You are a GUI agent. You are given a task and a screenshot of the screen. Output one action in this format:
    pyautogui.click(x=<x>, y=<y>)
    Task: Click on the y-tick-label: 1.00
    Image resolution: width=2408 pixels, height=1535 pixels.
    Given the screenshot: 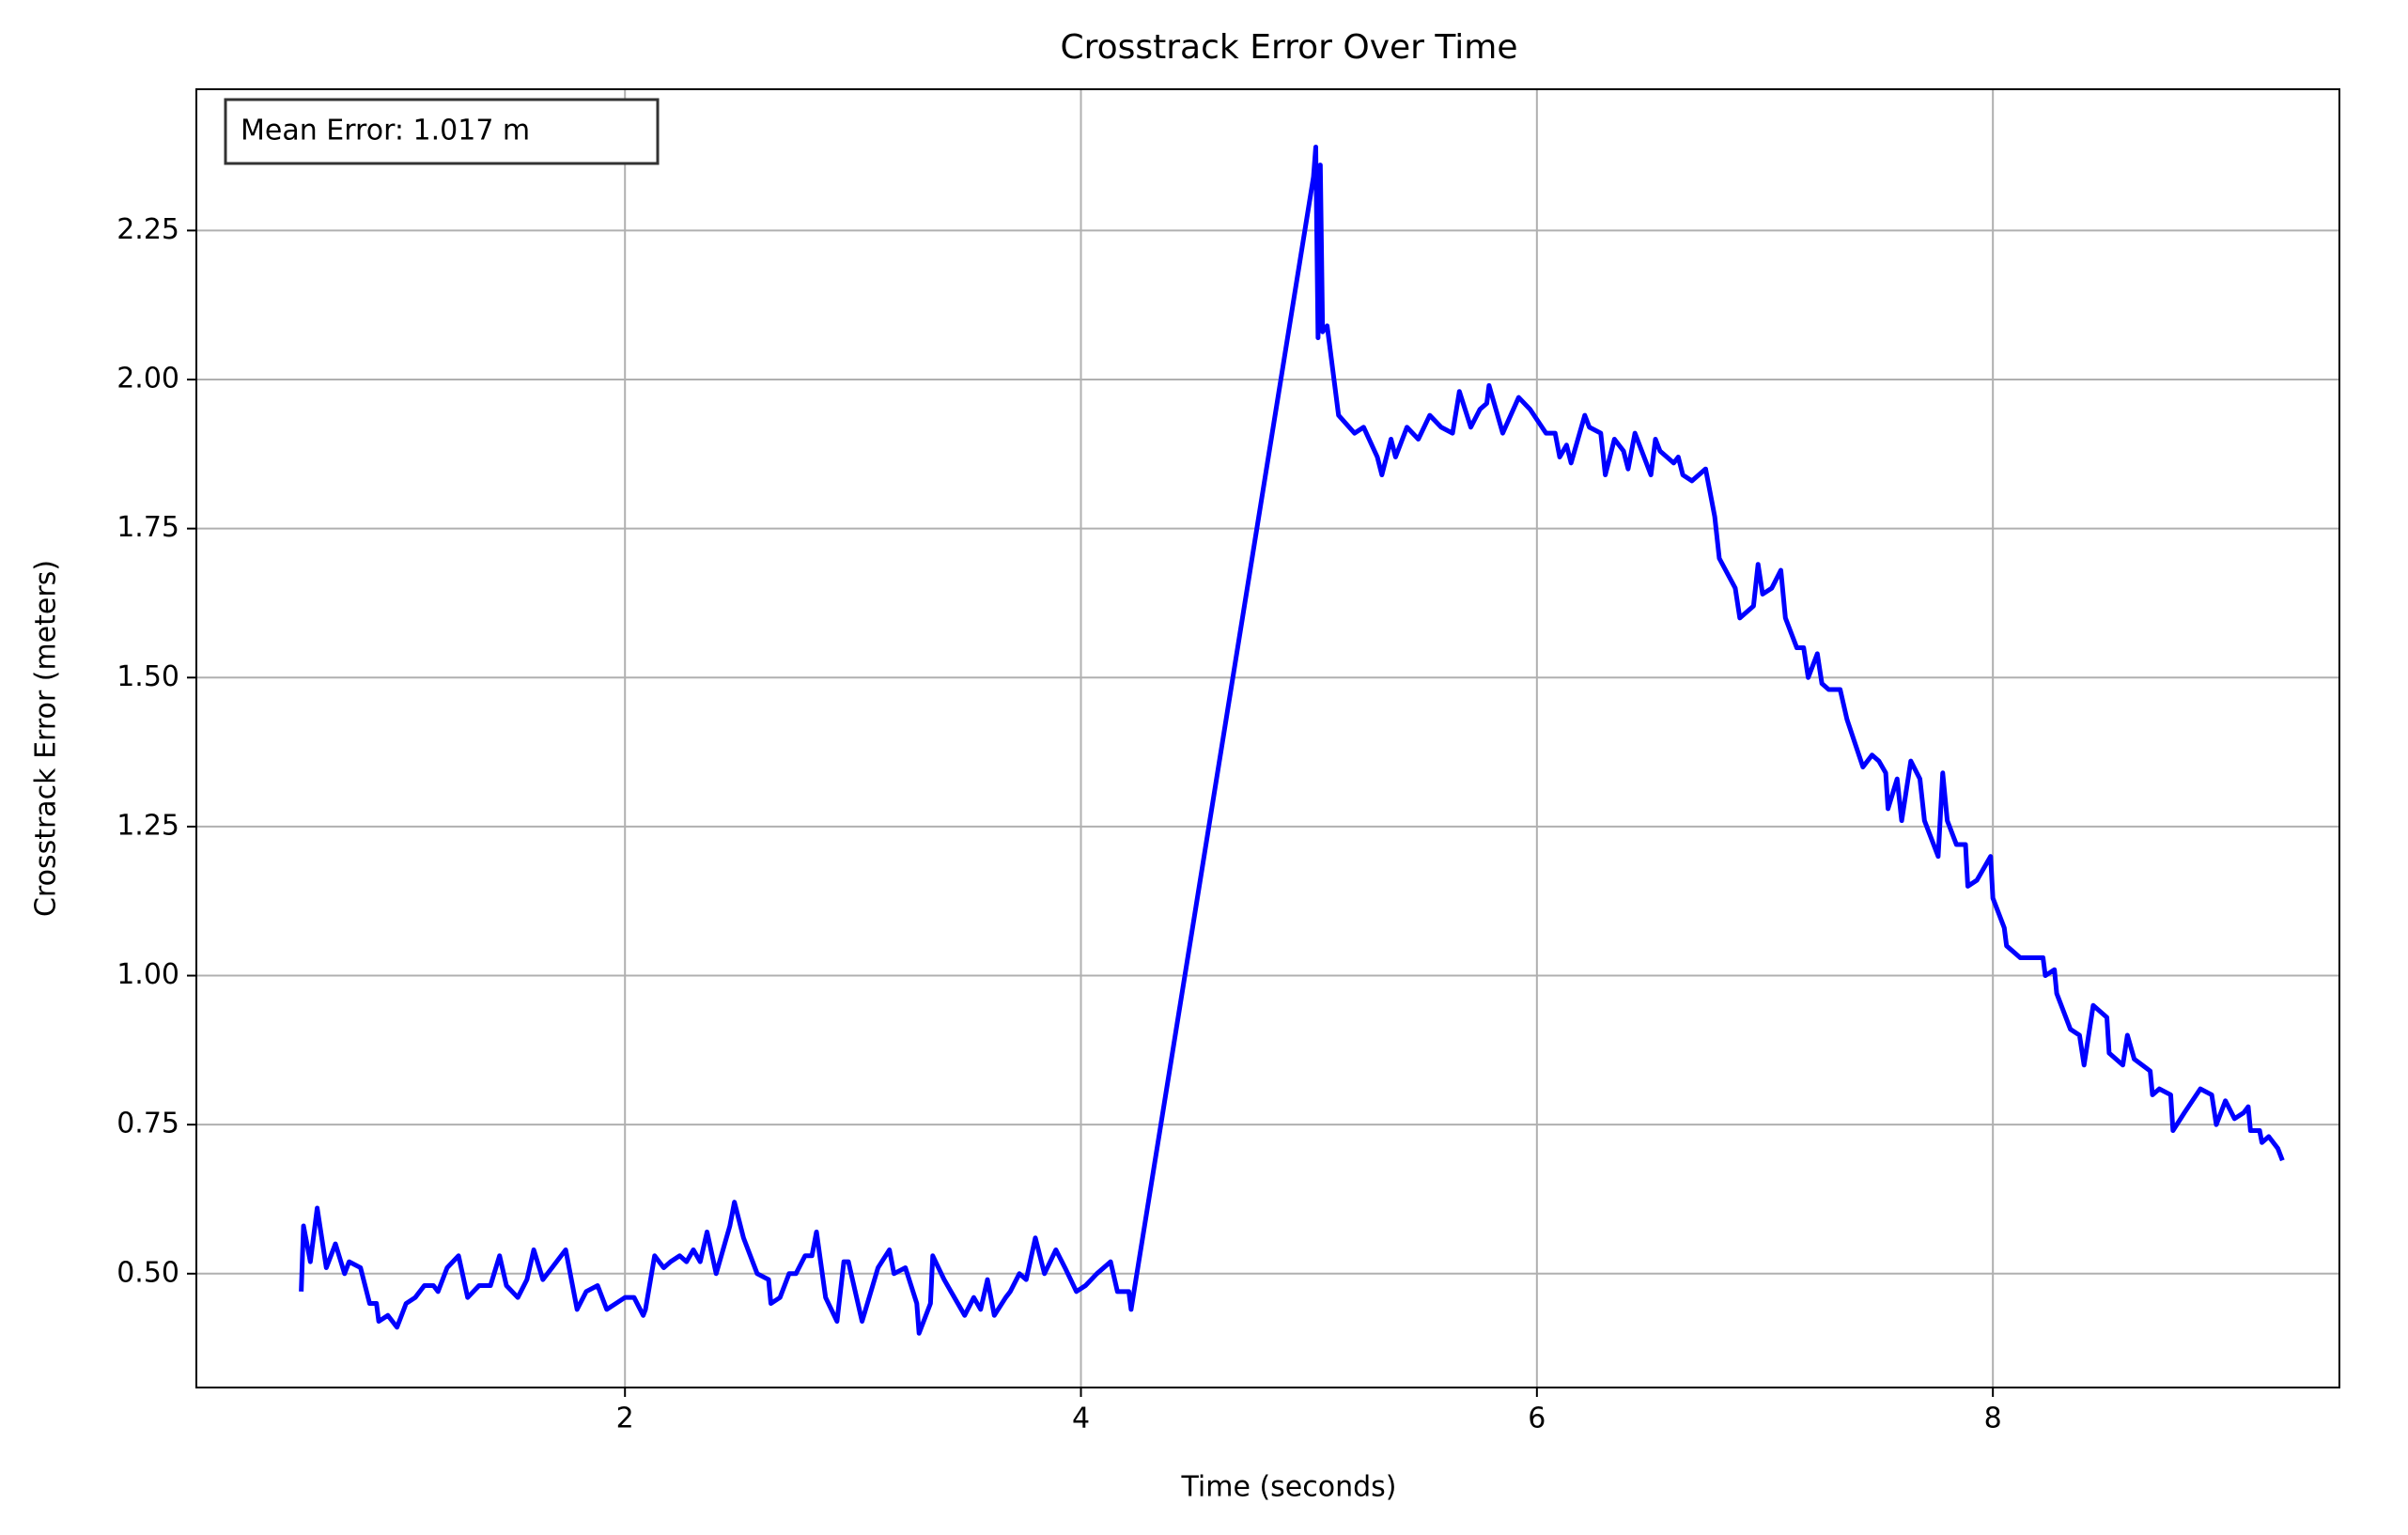 What is the action you would take?
    pyautogui.click(x=148, y=974)
    